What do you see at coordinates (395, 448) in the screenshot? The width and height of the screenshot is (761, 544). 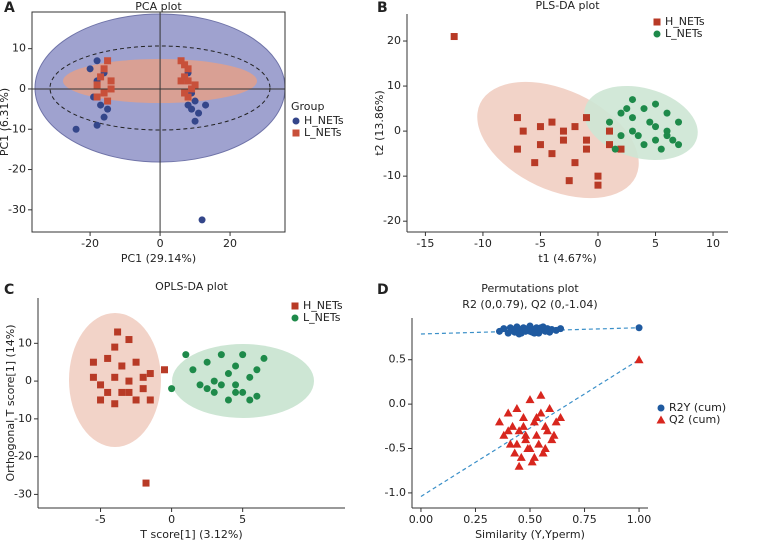 I see `y-tick-label: -0.5` at bounding box center [395, 448].